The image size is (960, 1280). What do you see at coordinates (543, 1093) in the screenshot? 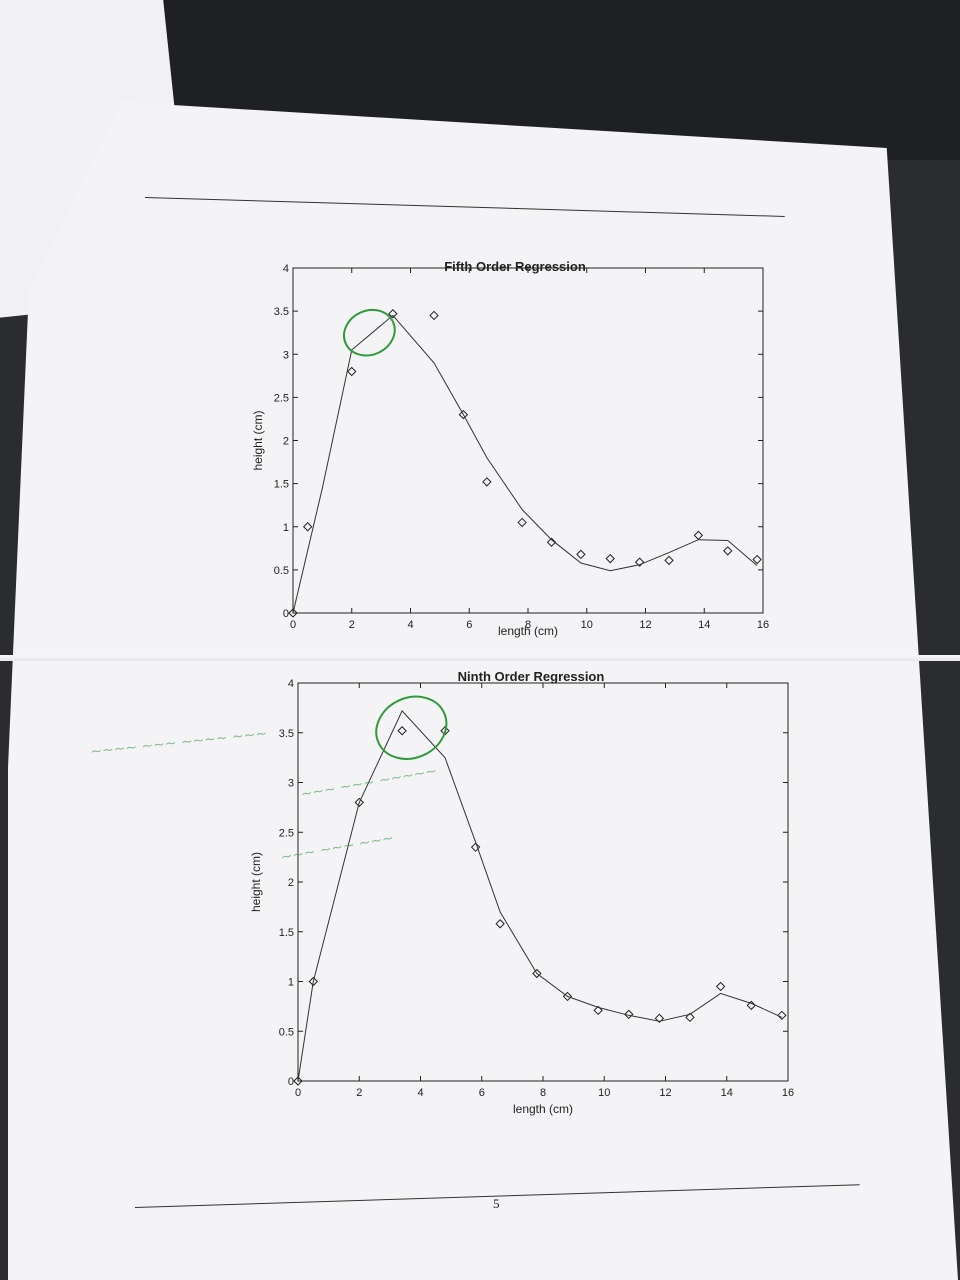
I see `chart-2-x-tick-label: 8` at bounding box center [543, 1093].